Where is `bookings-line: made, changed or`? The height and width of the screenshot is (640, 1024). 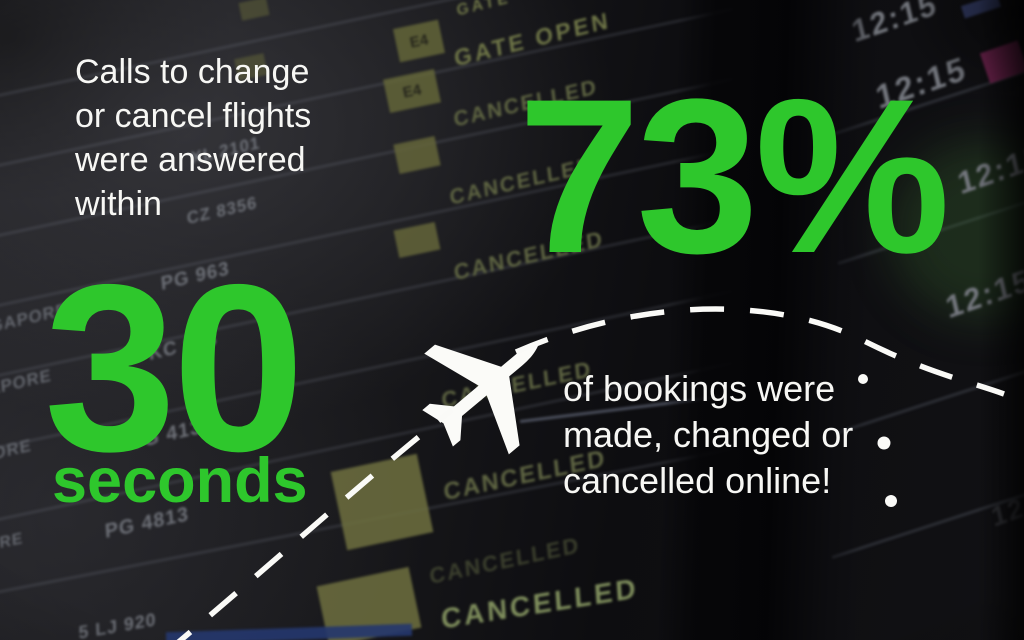 bookings-line: made, changed or is located at coordinates (708, 434).